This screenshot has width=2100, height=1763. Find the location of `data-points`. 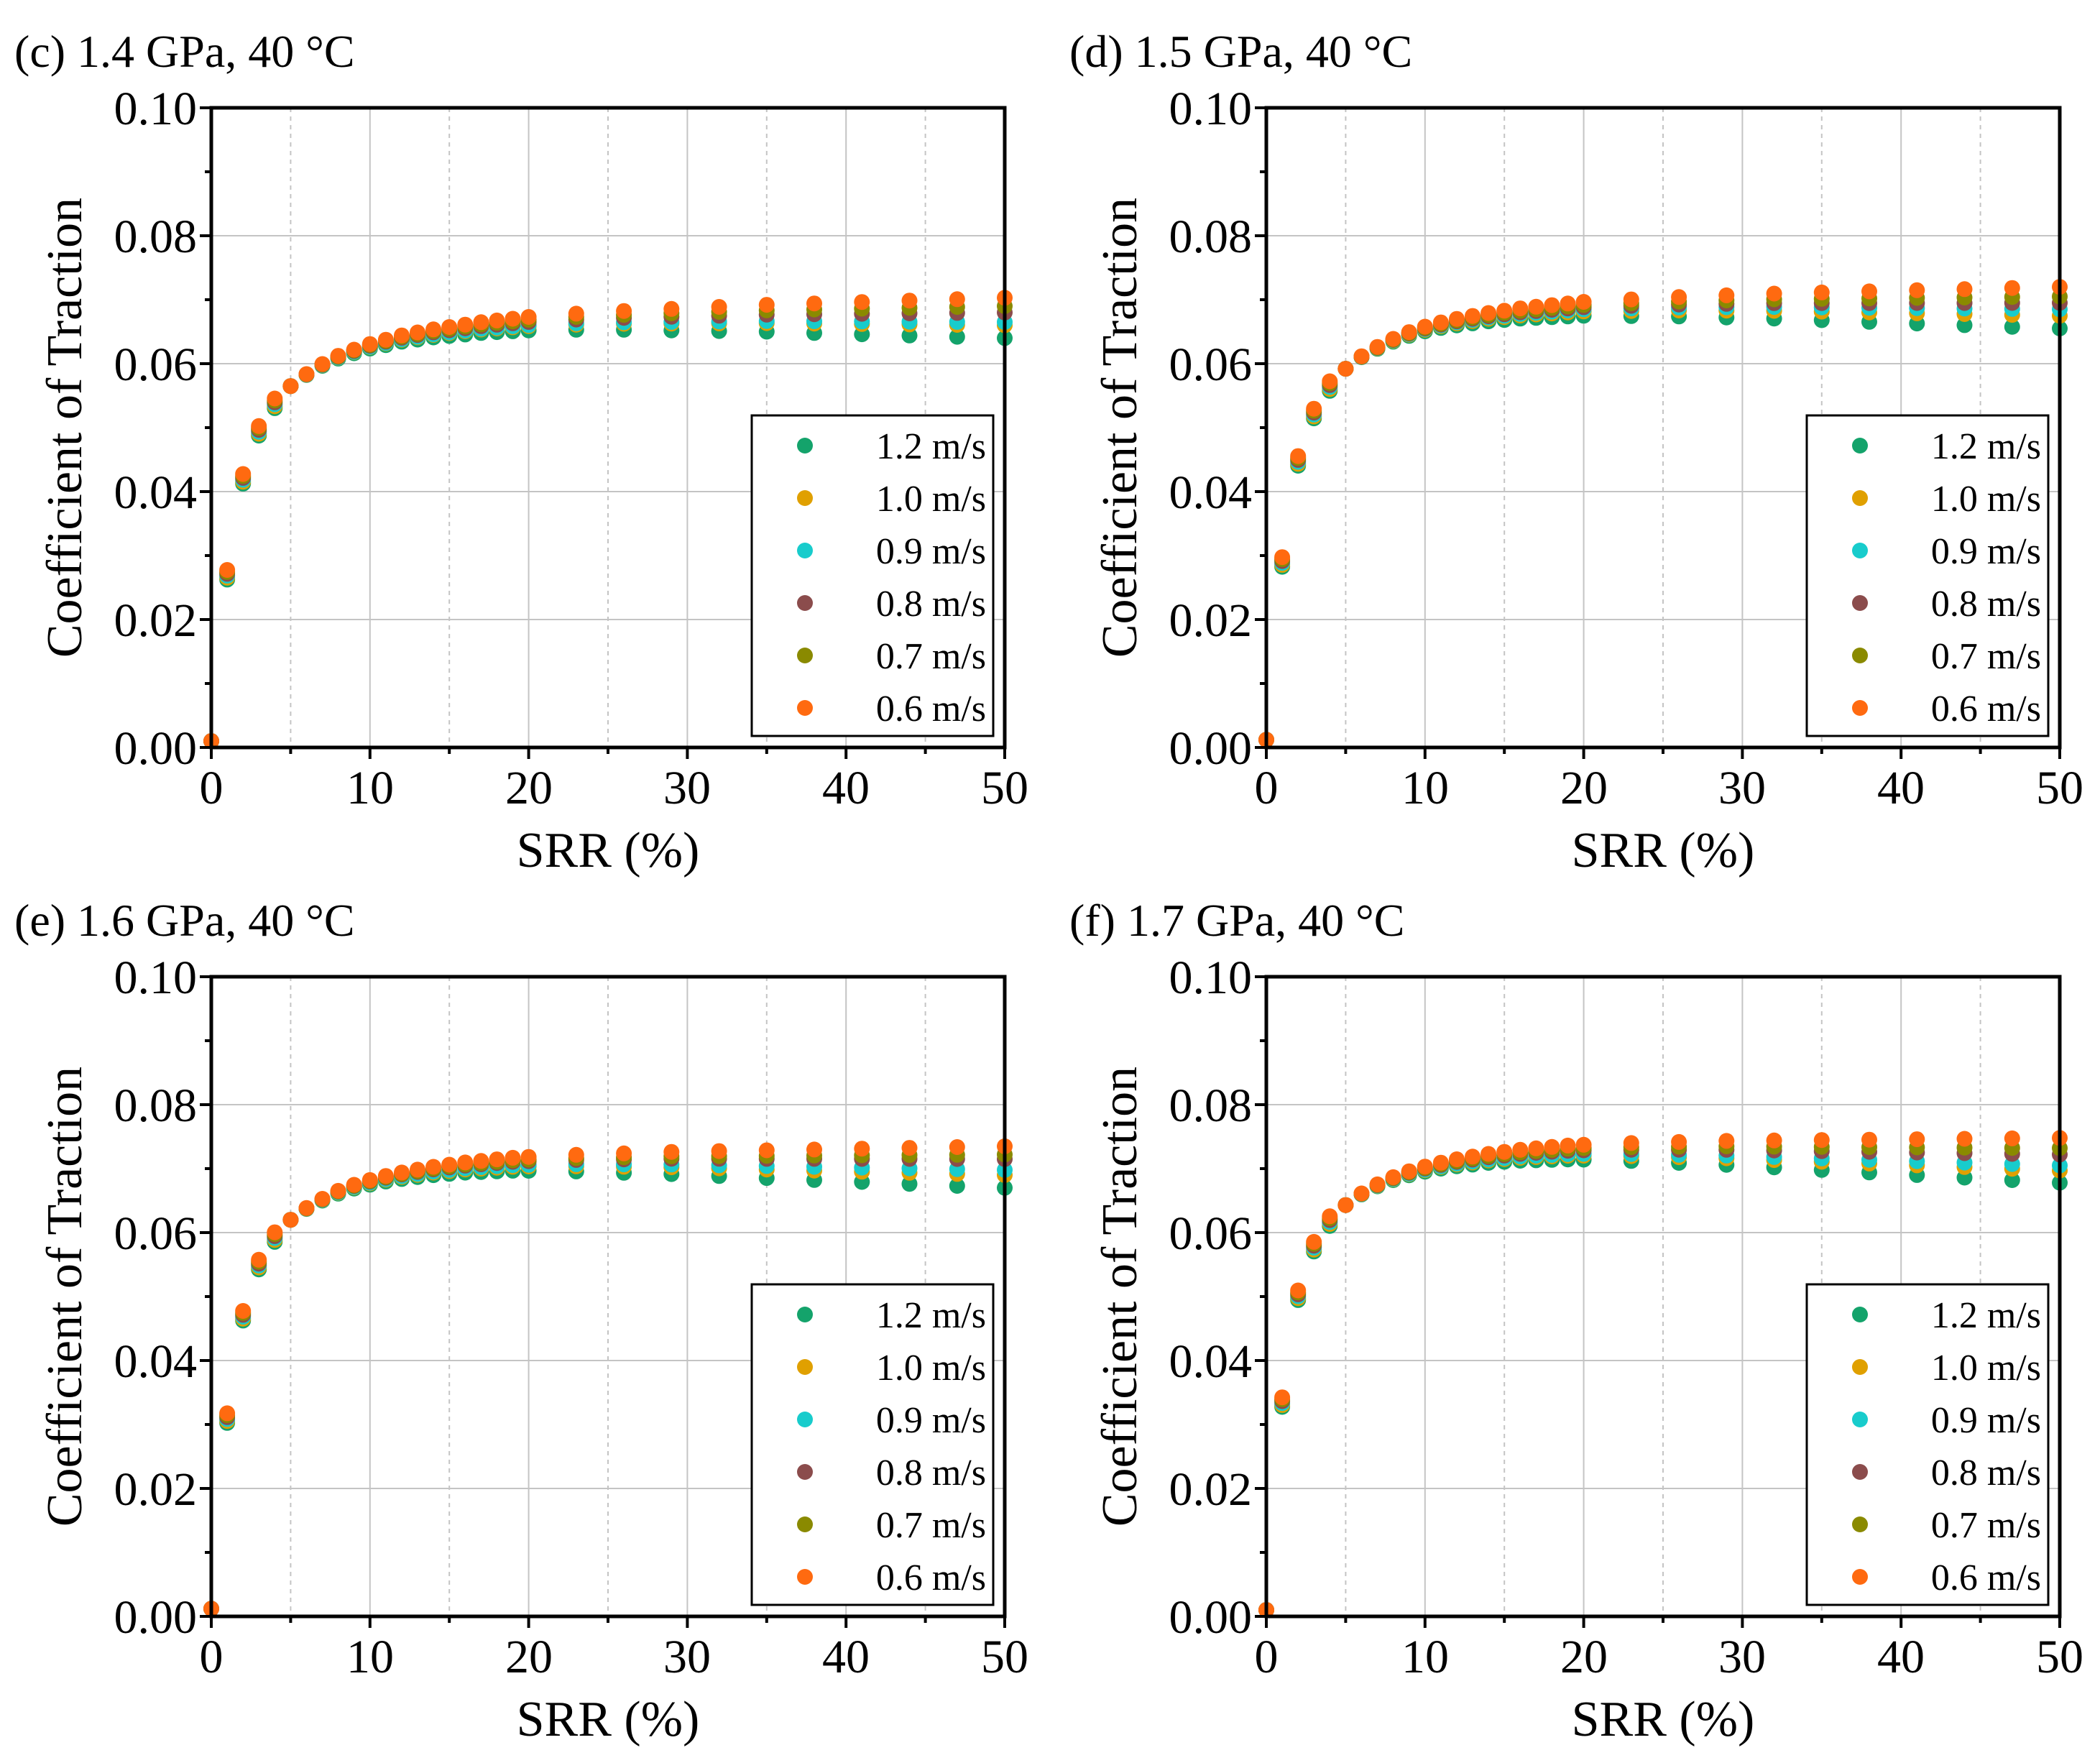

data-points is located at coordinates (1663, 513).